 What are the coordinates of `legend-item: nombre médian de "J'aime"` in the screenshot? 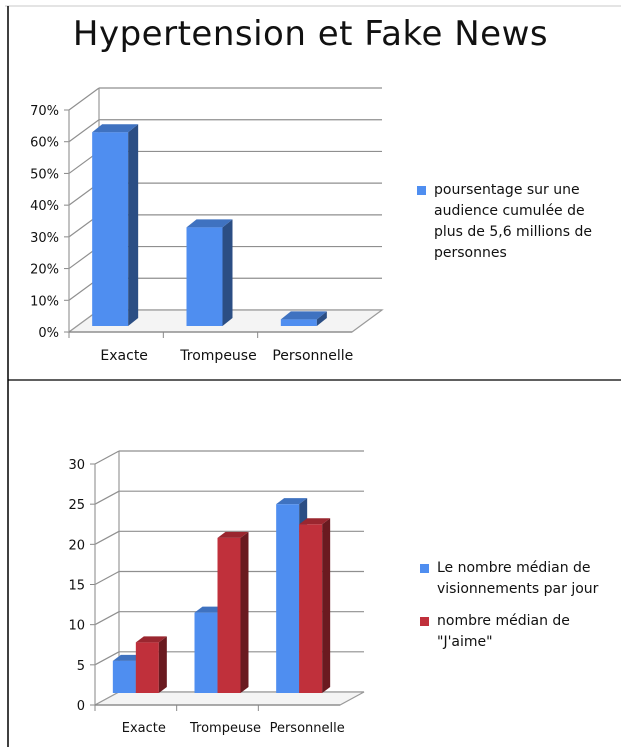 It's located at (517, 632).